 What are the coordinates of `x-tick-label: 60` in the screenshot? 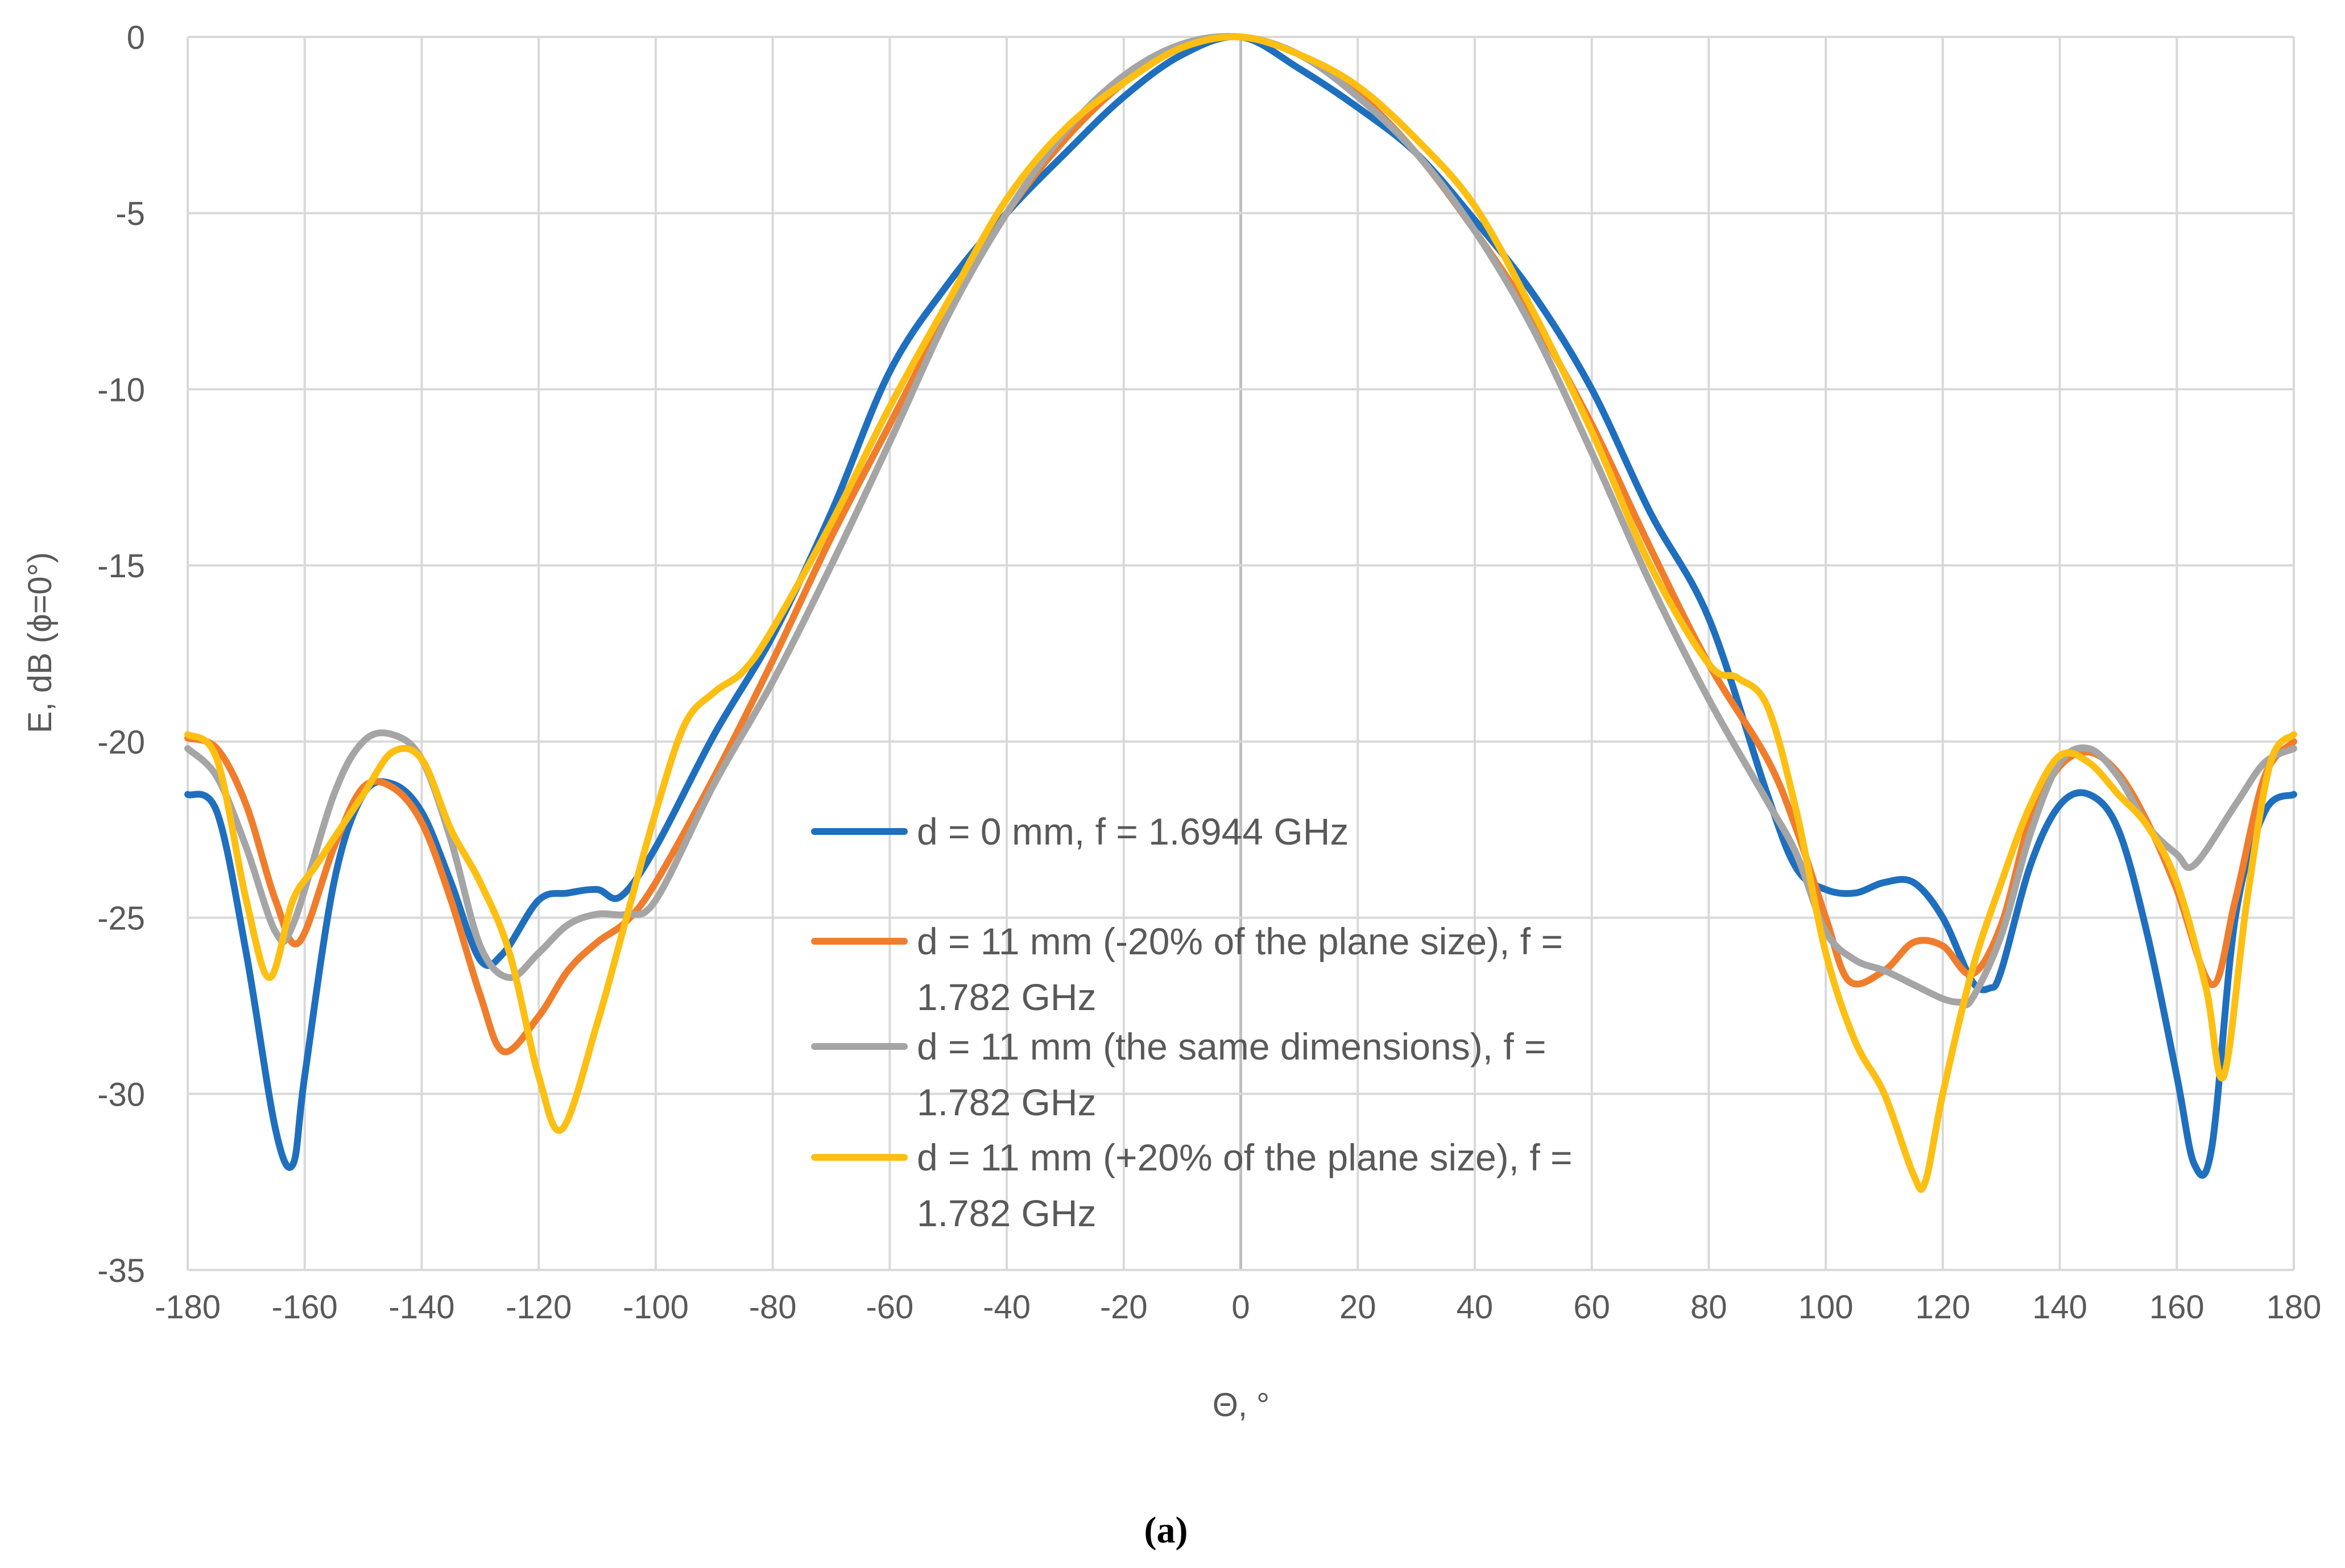 It's located at (1591, 1307).